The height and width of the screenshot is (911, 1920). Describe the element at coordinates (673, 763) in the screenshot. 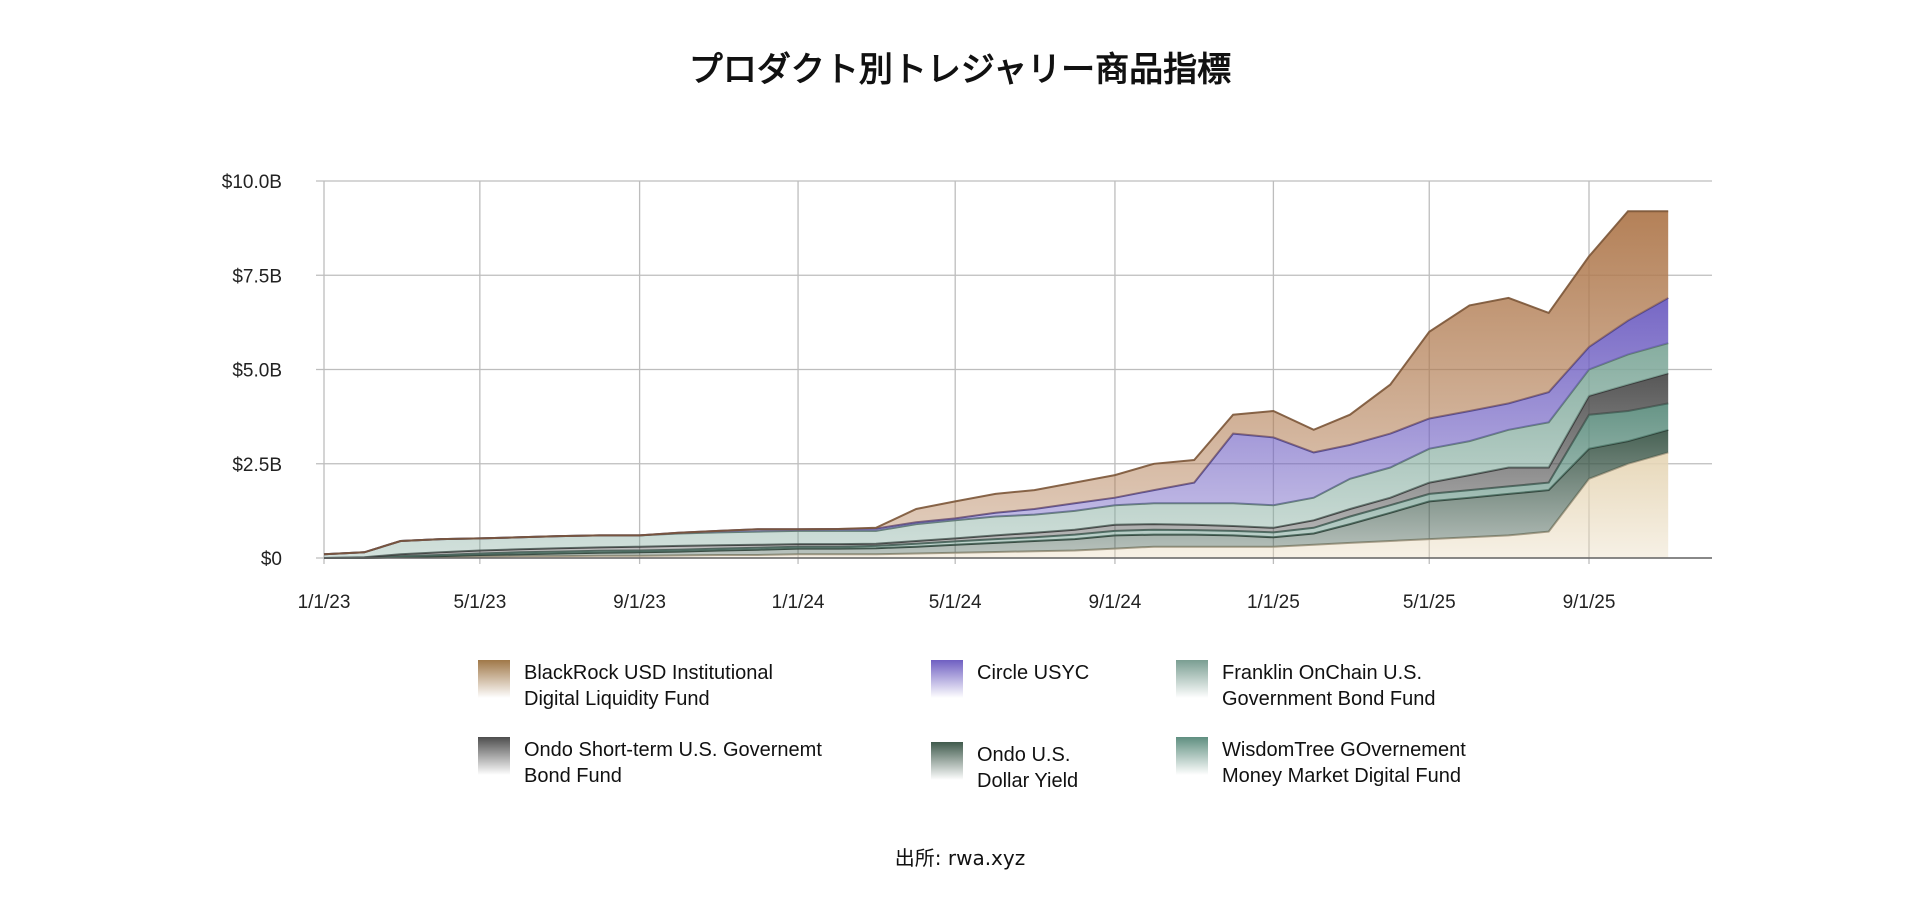

I see `legend-label: Ondo Short-term U.S. Governemt Bond Fund` at that location.